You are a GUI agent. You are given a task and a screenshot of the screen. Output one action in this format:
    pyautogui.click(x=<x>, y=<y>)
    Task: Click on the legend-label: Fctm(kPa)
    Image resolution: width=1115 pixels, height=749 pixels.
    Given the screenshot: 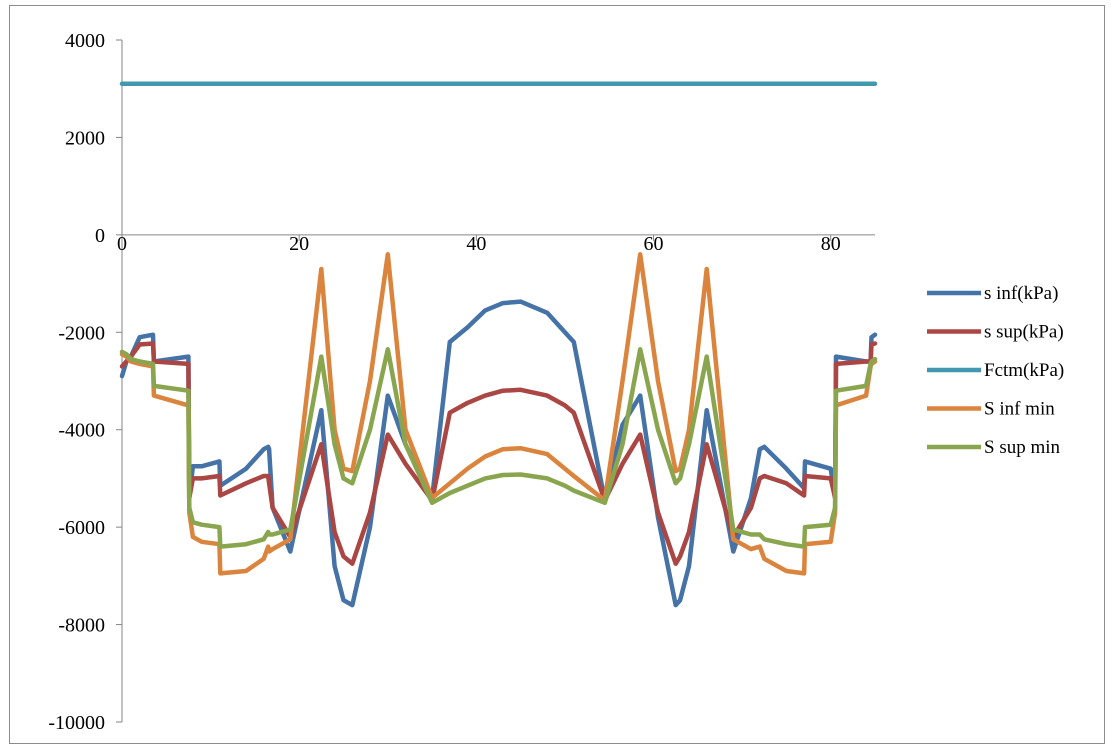 What is the action you would take?
    pyautogui.click(x=1024, y=370)
    